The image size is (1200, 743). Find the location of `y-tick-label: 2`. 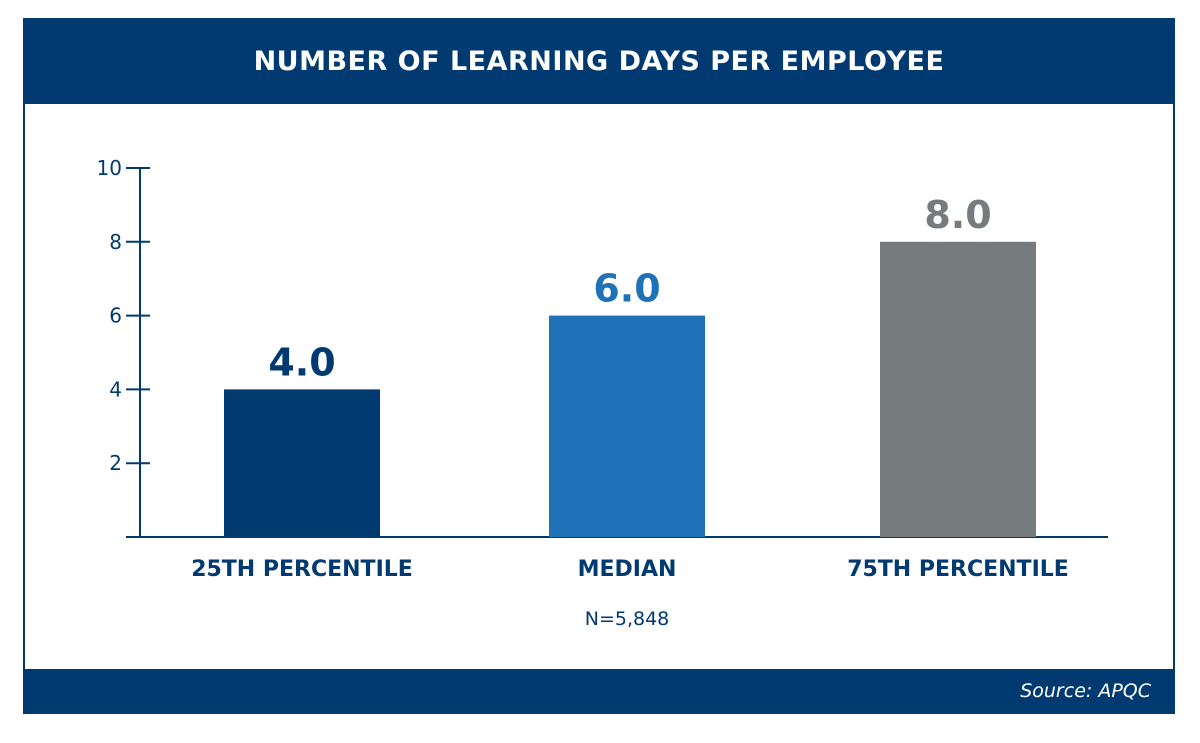

y-tick-label: 2 is located at coordinates (115, 463).